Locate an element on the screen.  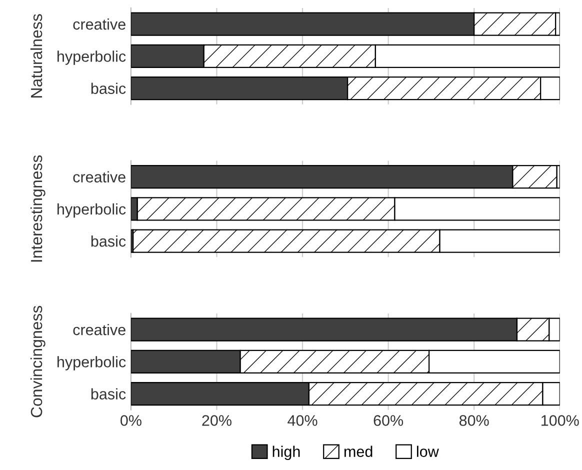
x-tick-label: 100% is located at coordinates (560, 420).